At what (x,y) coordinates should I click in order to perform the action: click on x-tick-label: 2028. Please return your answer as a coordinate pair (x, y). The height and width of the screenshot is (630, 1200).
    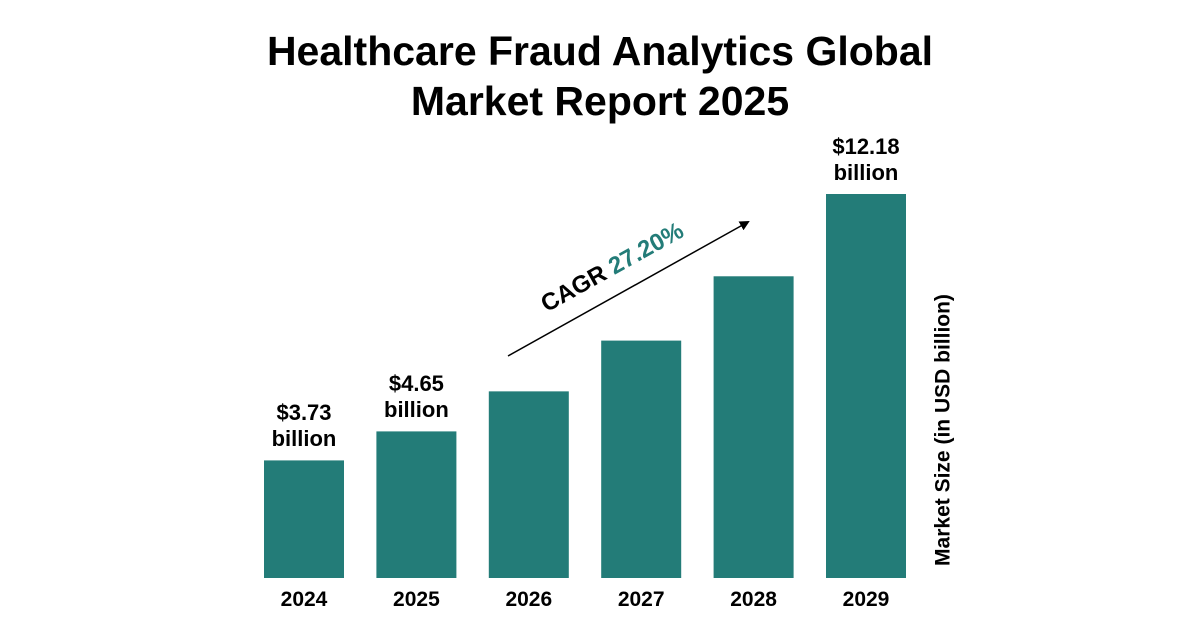
    Looking at the image, I should click on (753, 599).